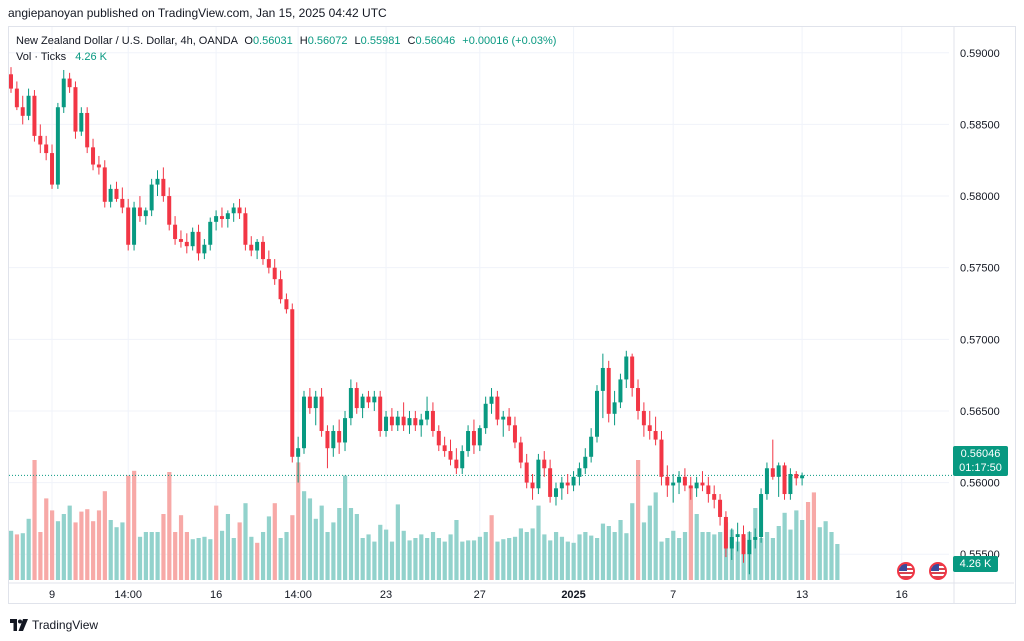 This screenshot has width=1024, height=641. Describe the element at coordinates (980, 269) in the screenshot. I see `y-tick-label: 0.57500` at that location.